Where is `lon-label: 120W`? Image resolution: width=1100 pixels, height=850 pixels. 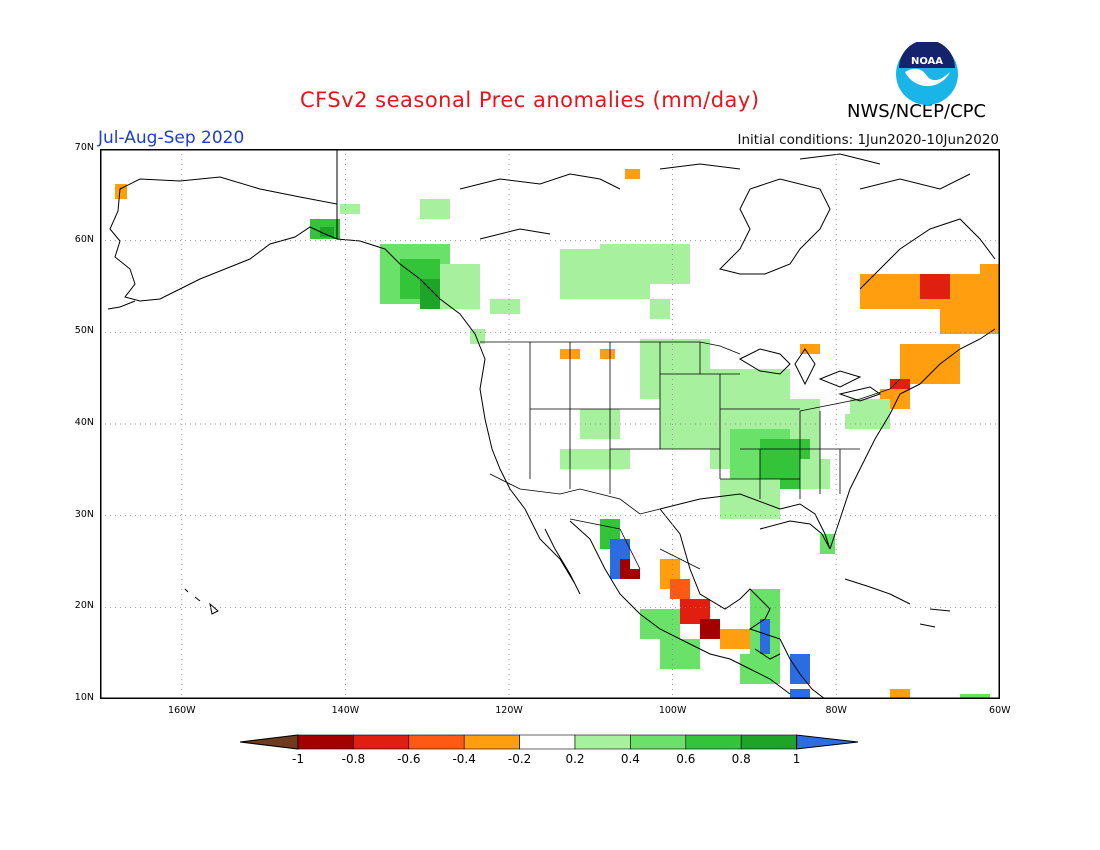 lon-label: 120W is located at coordinates (509, 710).